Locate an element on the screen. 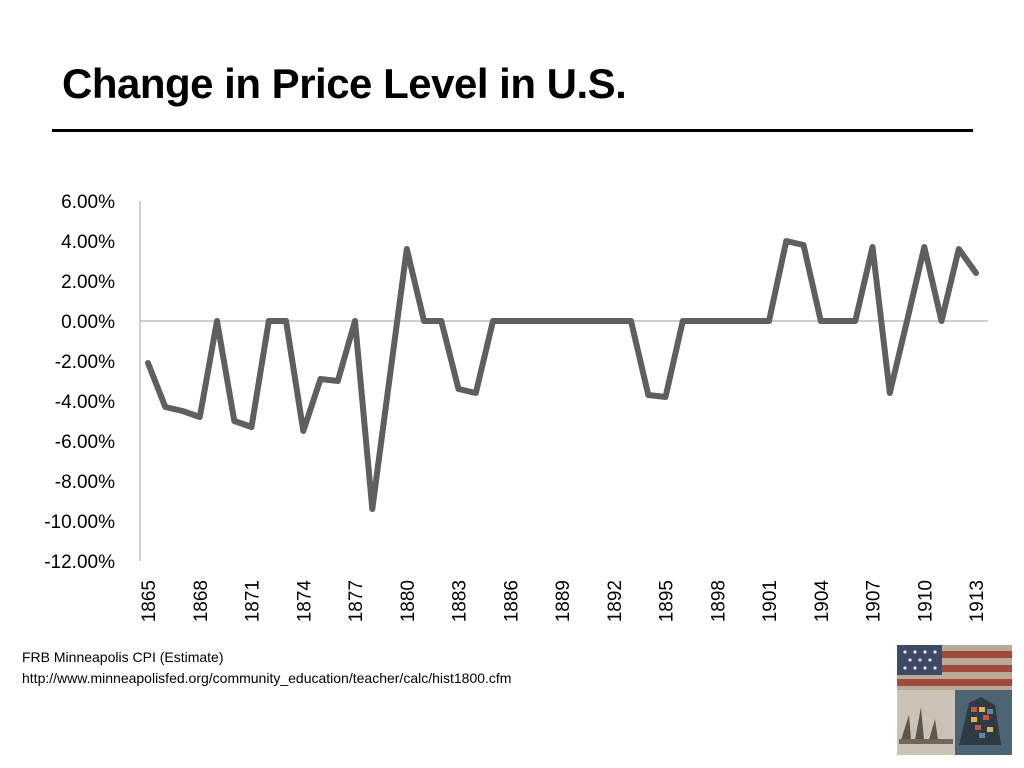 The image size is (1024, 768). x-tick-label: 1907 is located at coordinates (874, 601).